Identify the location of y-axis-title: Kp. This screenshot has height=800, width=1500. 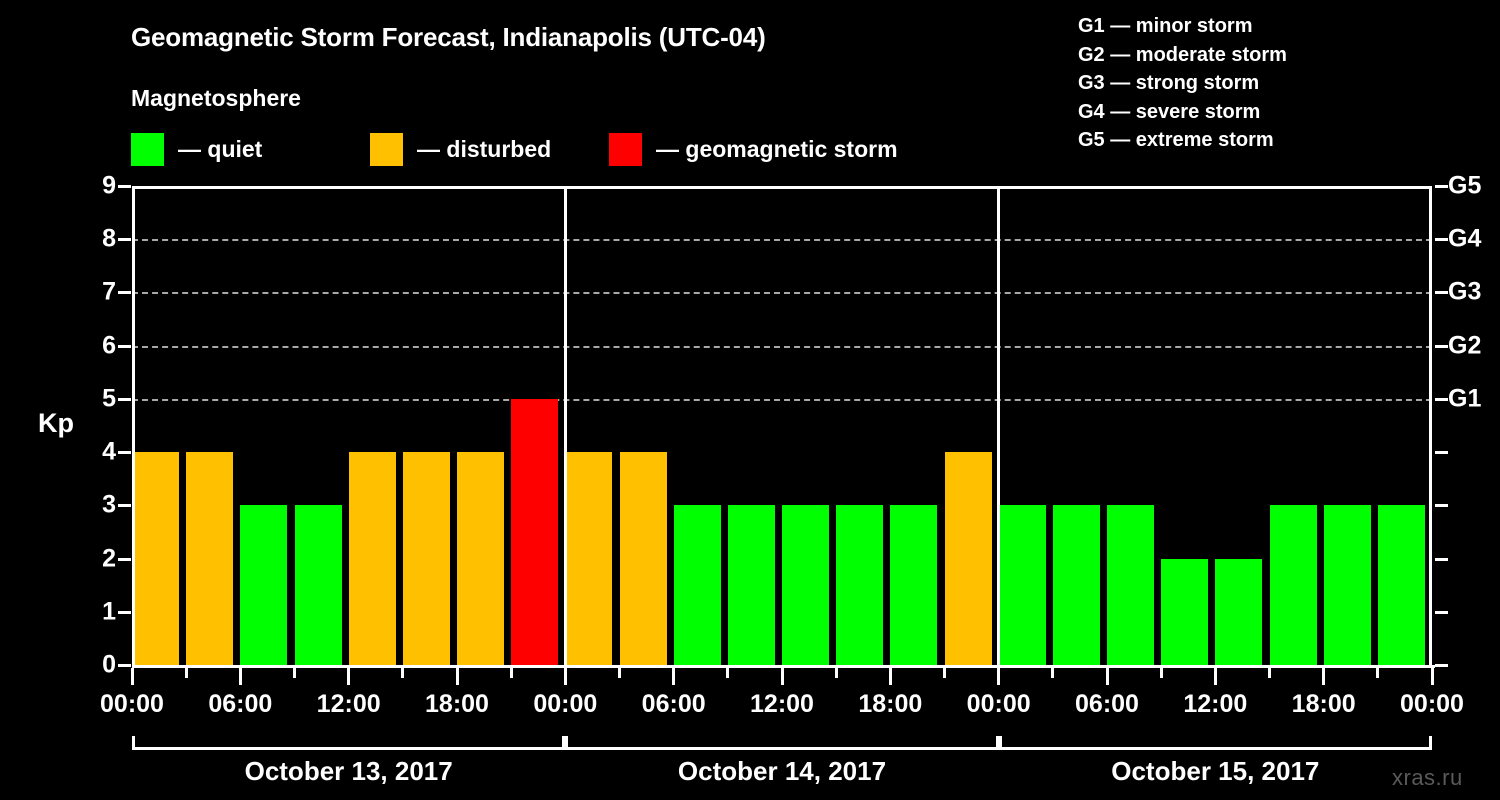
(56, 423).